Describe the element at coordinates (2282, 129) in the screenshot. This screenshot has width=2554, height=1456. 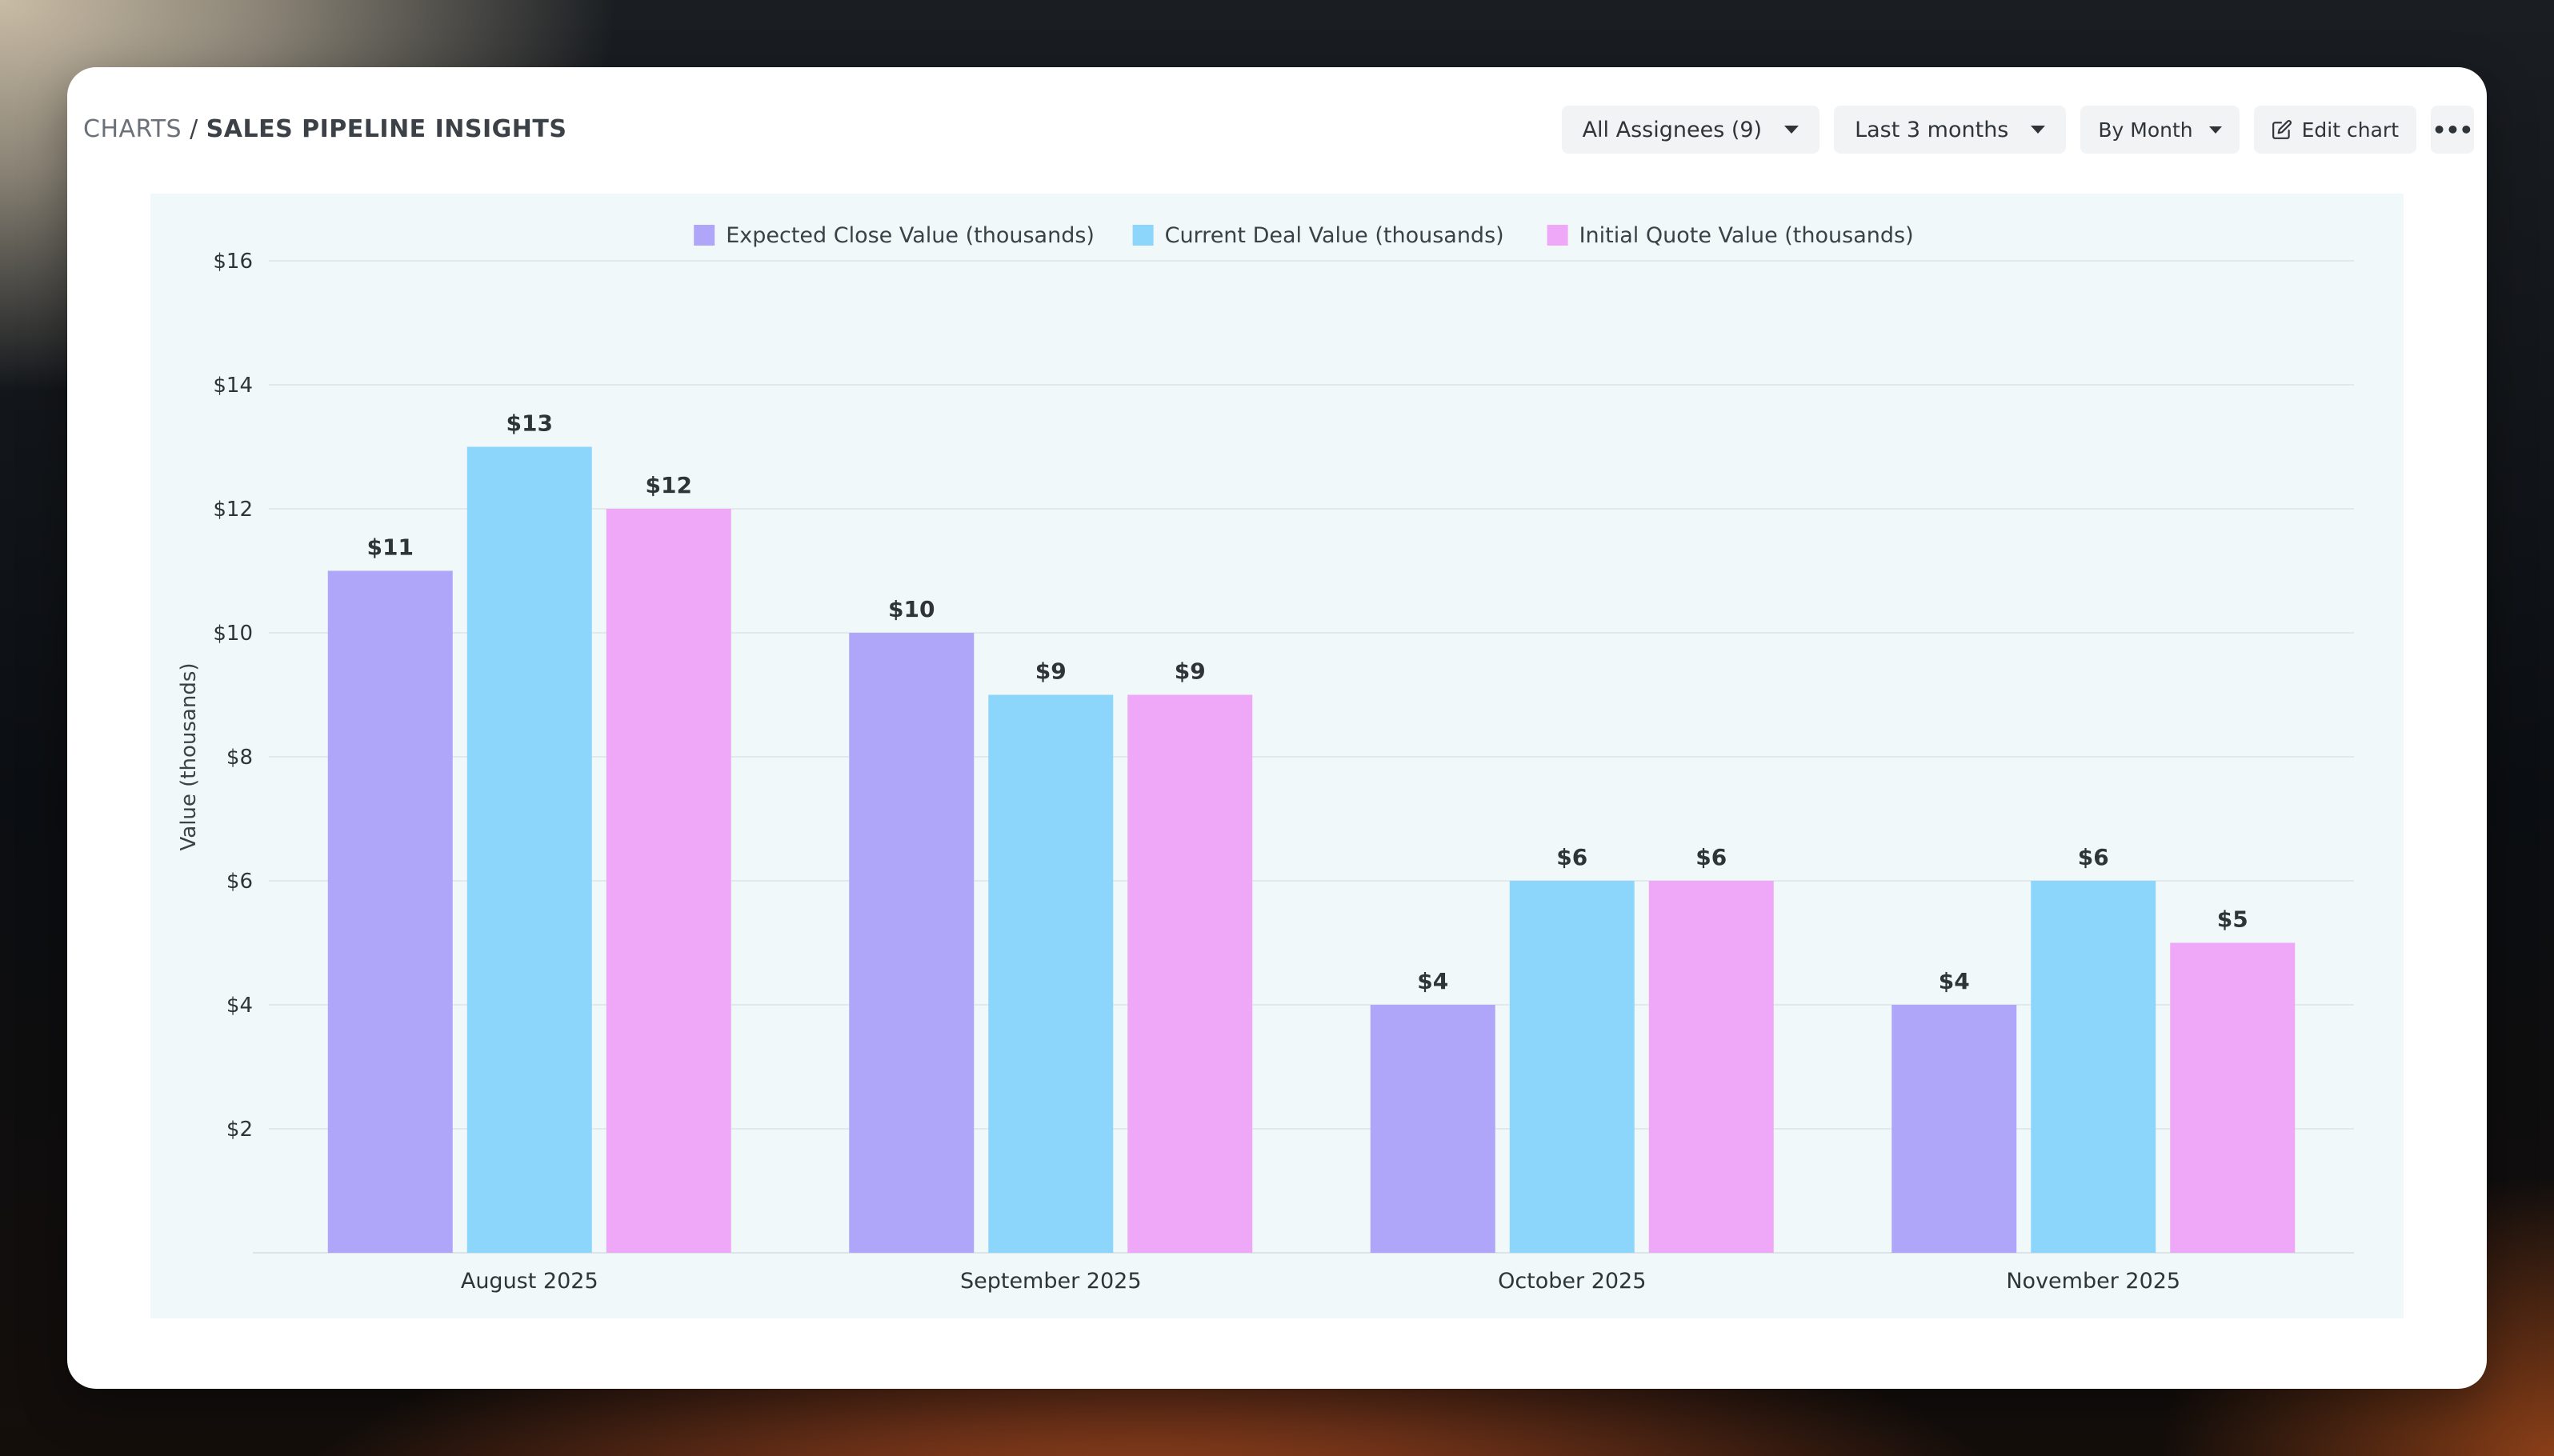
I see `edit-icon` at that location.